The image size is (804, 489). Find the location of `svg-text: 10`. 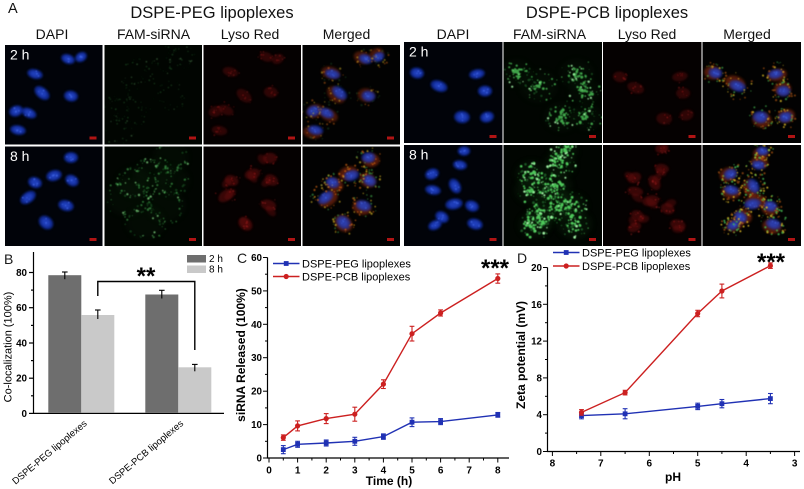

svg-text: 10 is located at coordinates (256, 425).